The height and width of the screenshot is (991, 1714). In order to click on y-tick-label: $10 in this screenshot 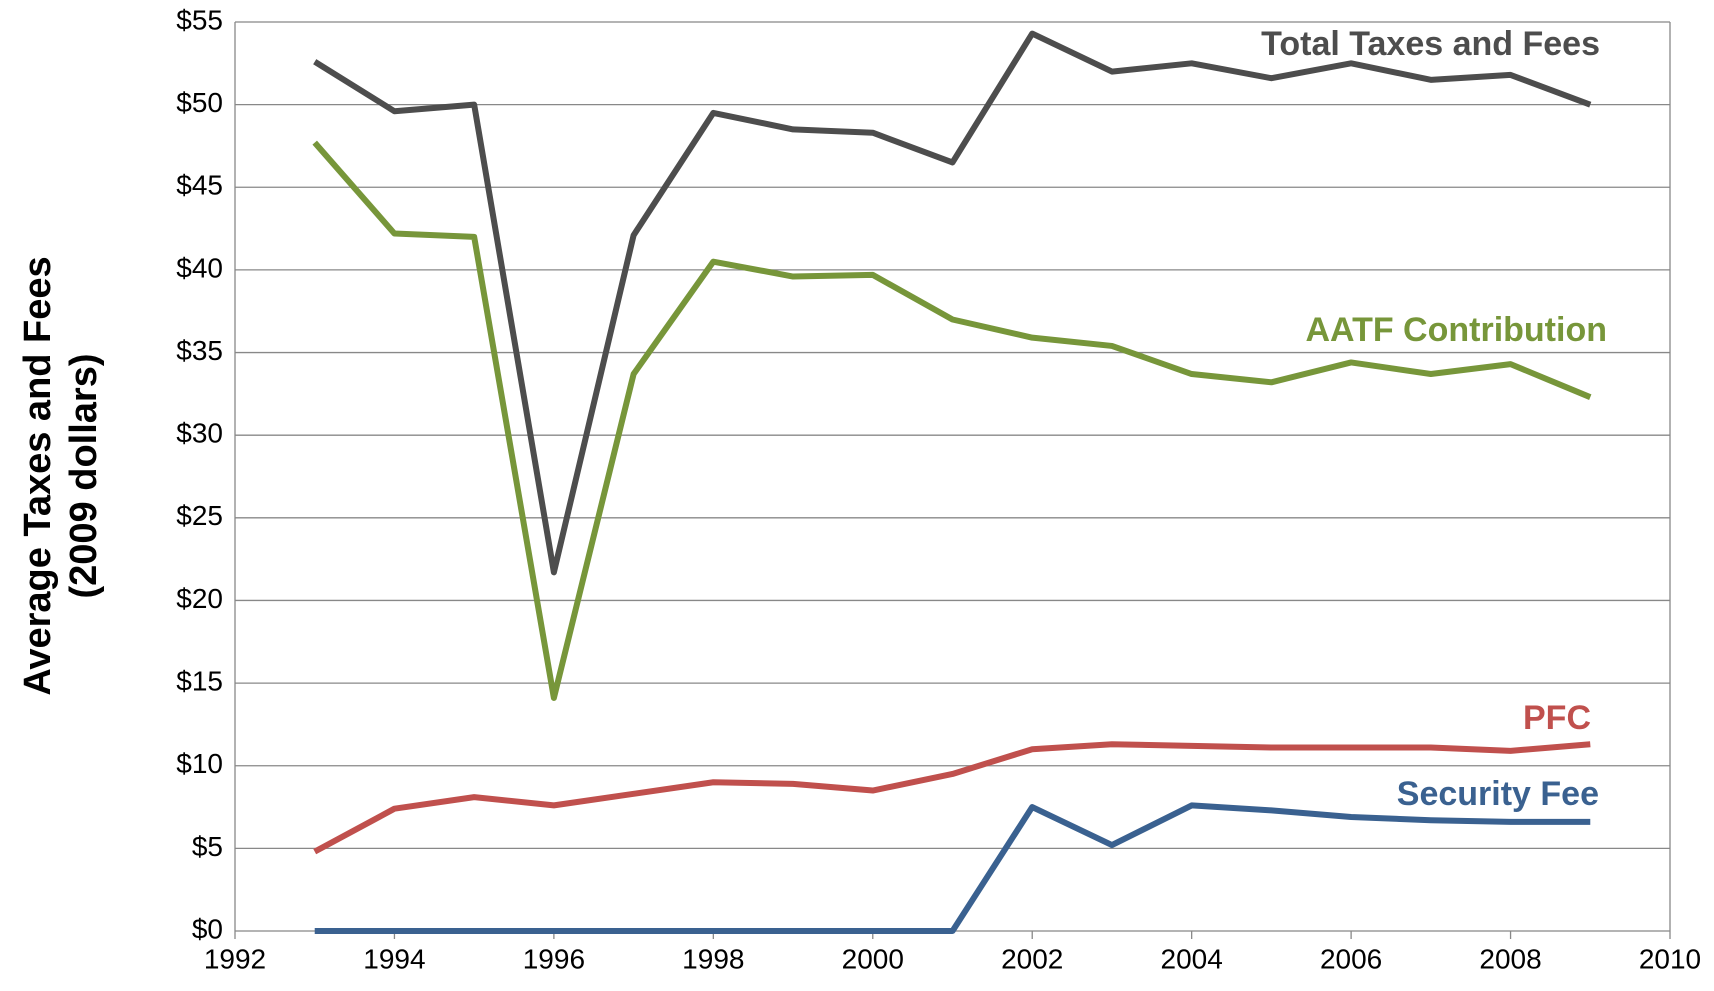, I will do `click(199, 763)`.